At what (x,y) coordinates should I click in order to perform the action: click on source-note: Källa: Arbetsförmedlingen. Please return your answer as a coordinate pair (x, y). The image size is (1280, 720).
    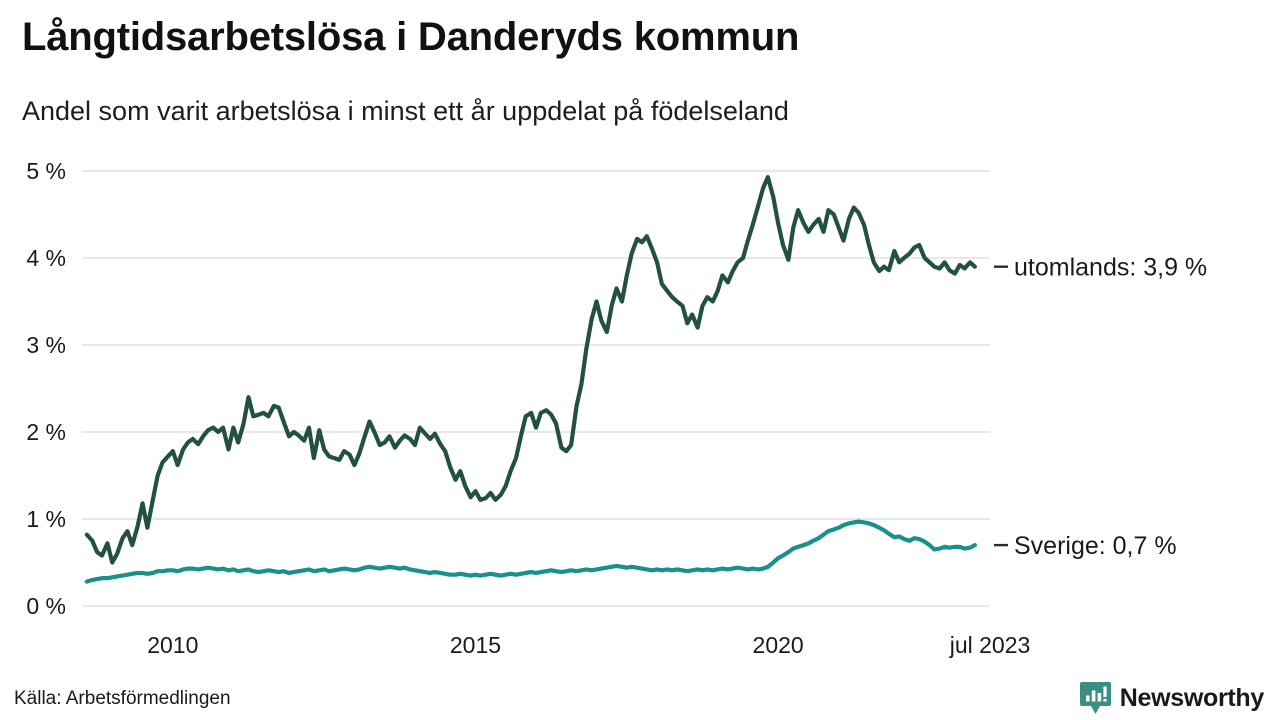
    Looking at the image, I should click on (122, 698).